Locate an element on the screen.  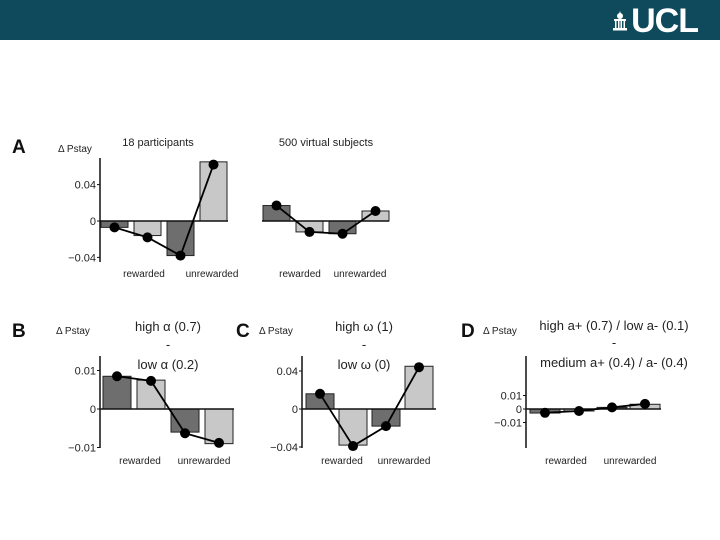
ucl-logo: UCL is located at coordinates (656, 21).